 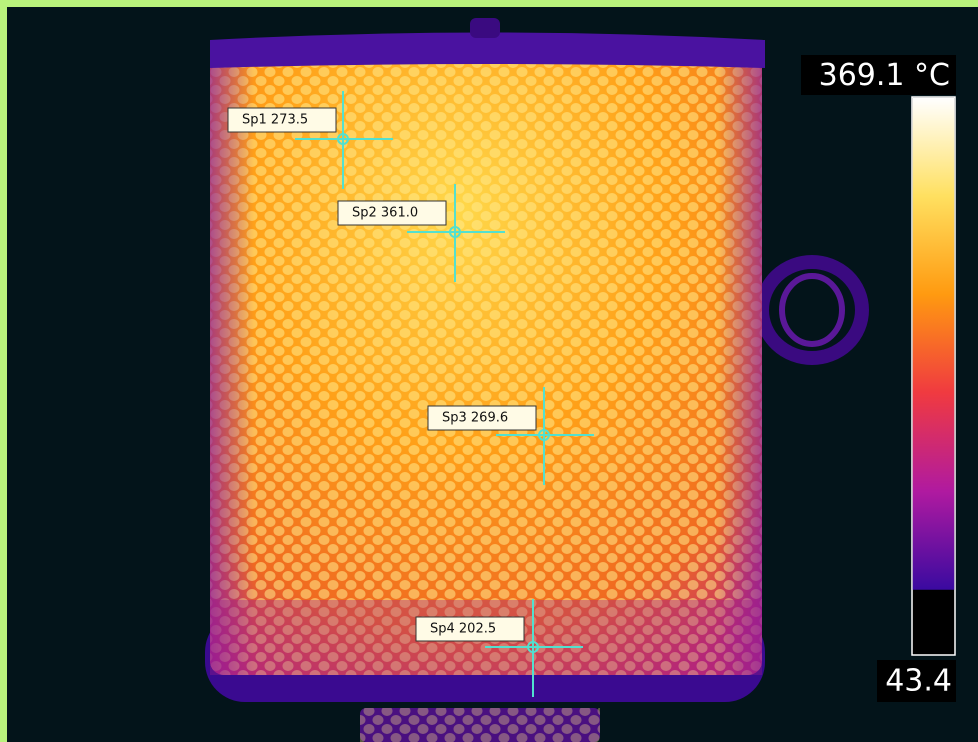 I want to click on base-mesh, so click(x=480, y=725).